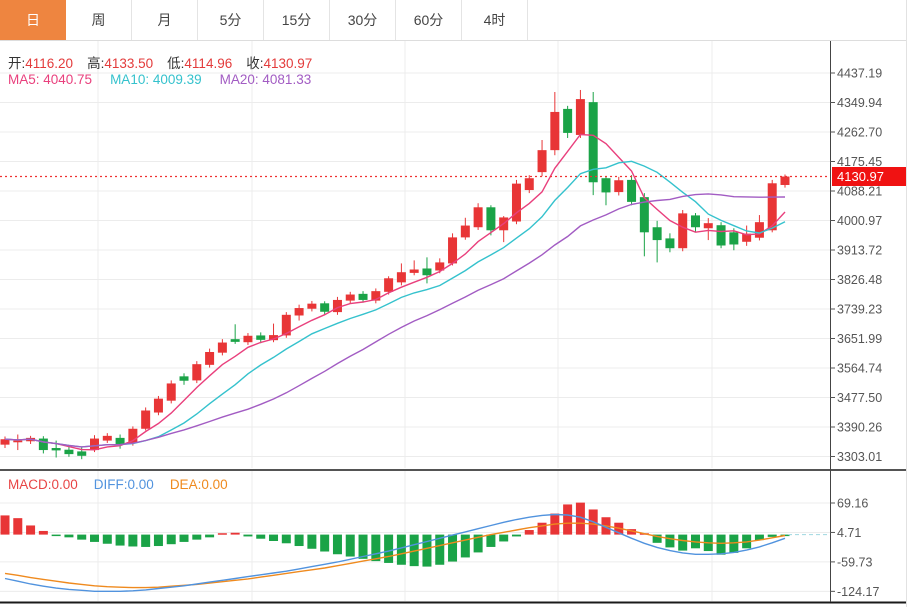 The width and height of the screenshot is (907, 607). I want to click on tab-5min: 5分, so click(231, 20).